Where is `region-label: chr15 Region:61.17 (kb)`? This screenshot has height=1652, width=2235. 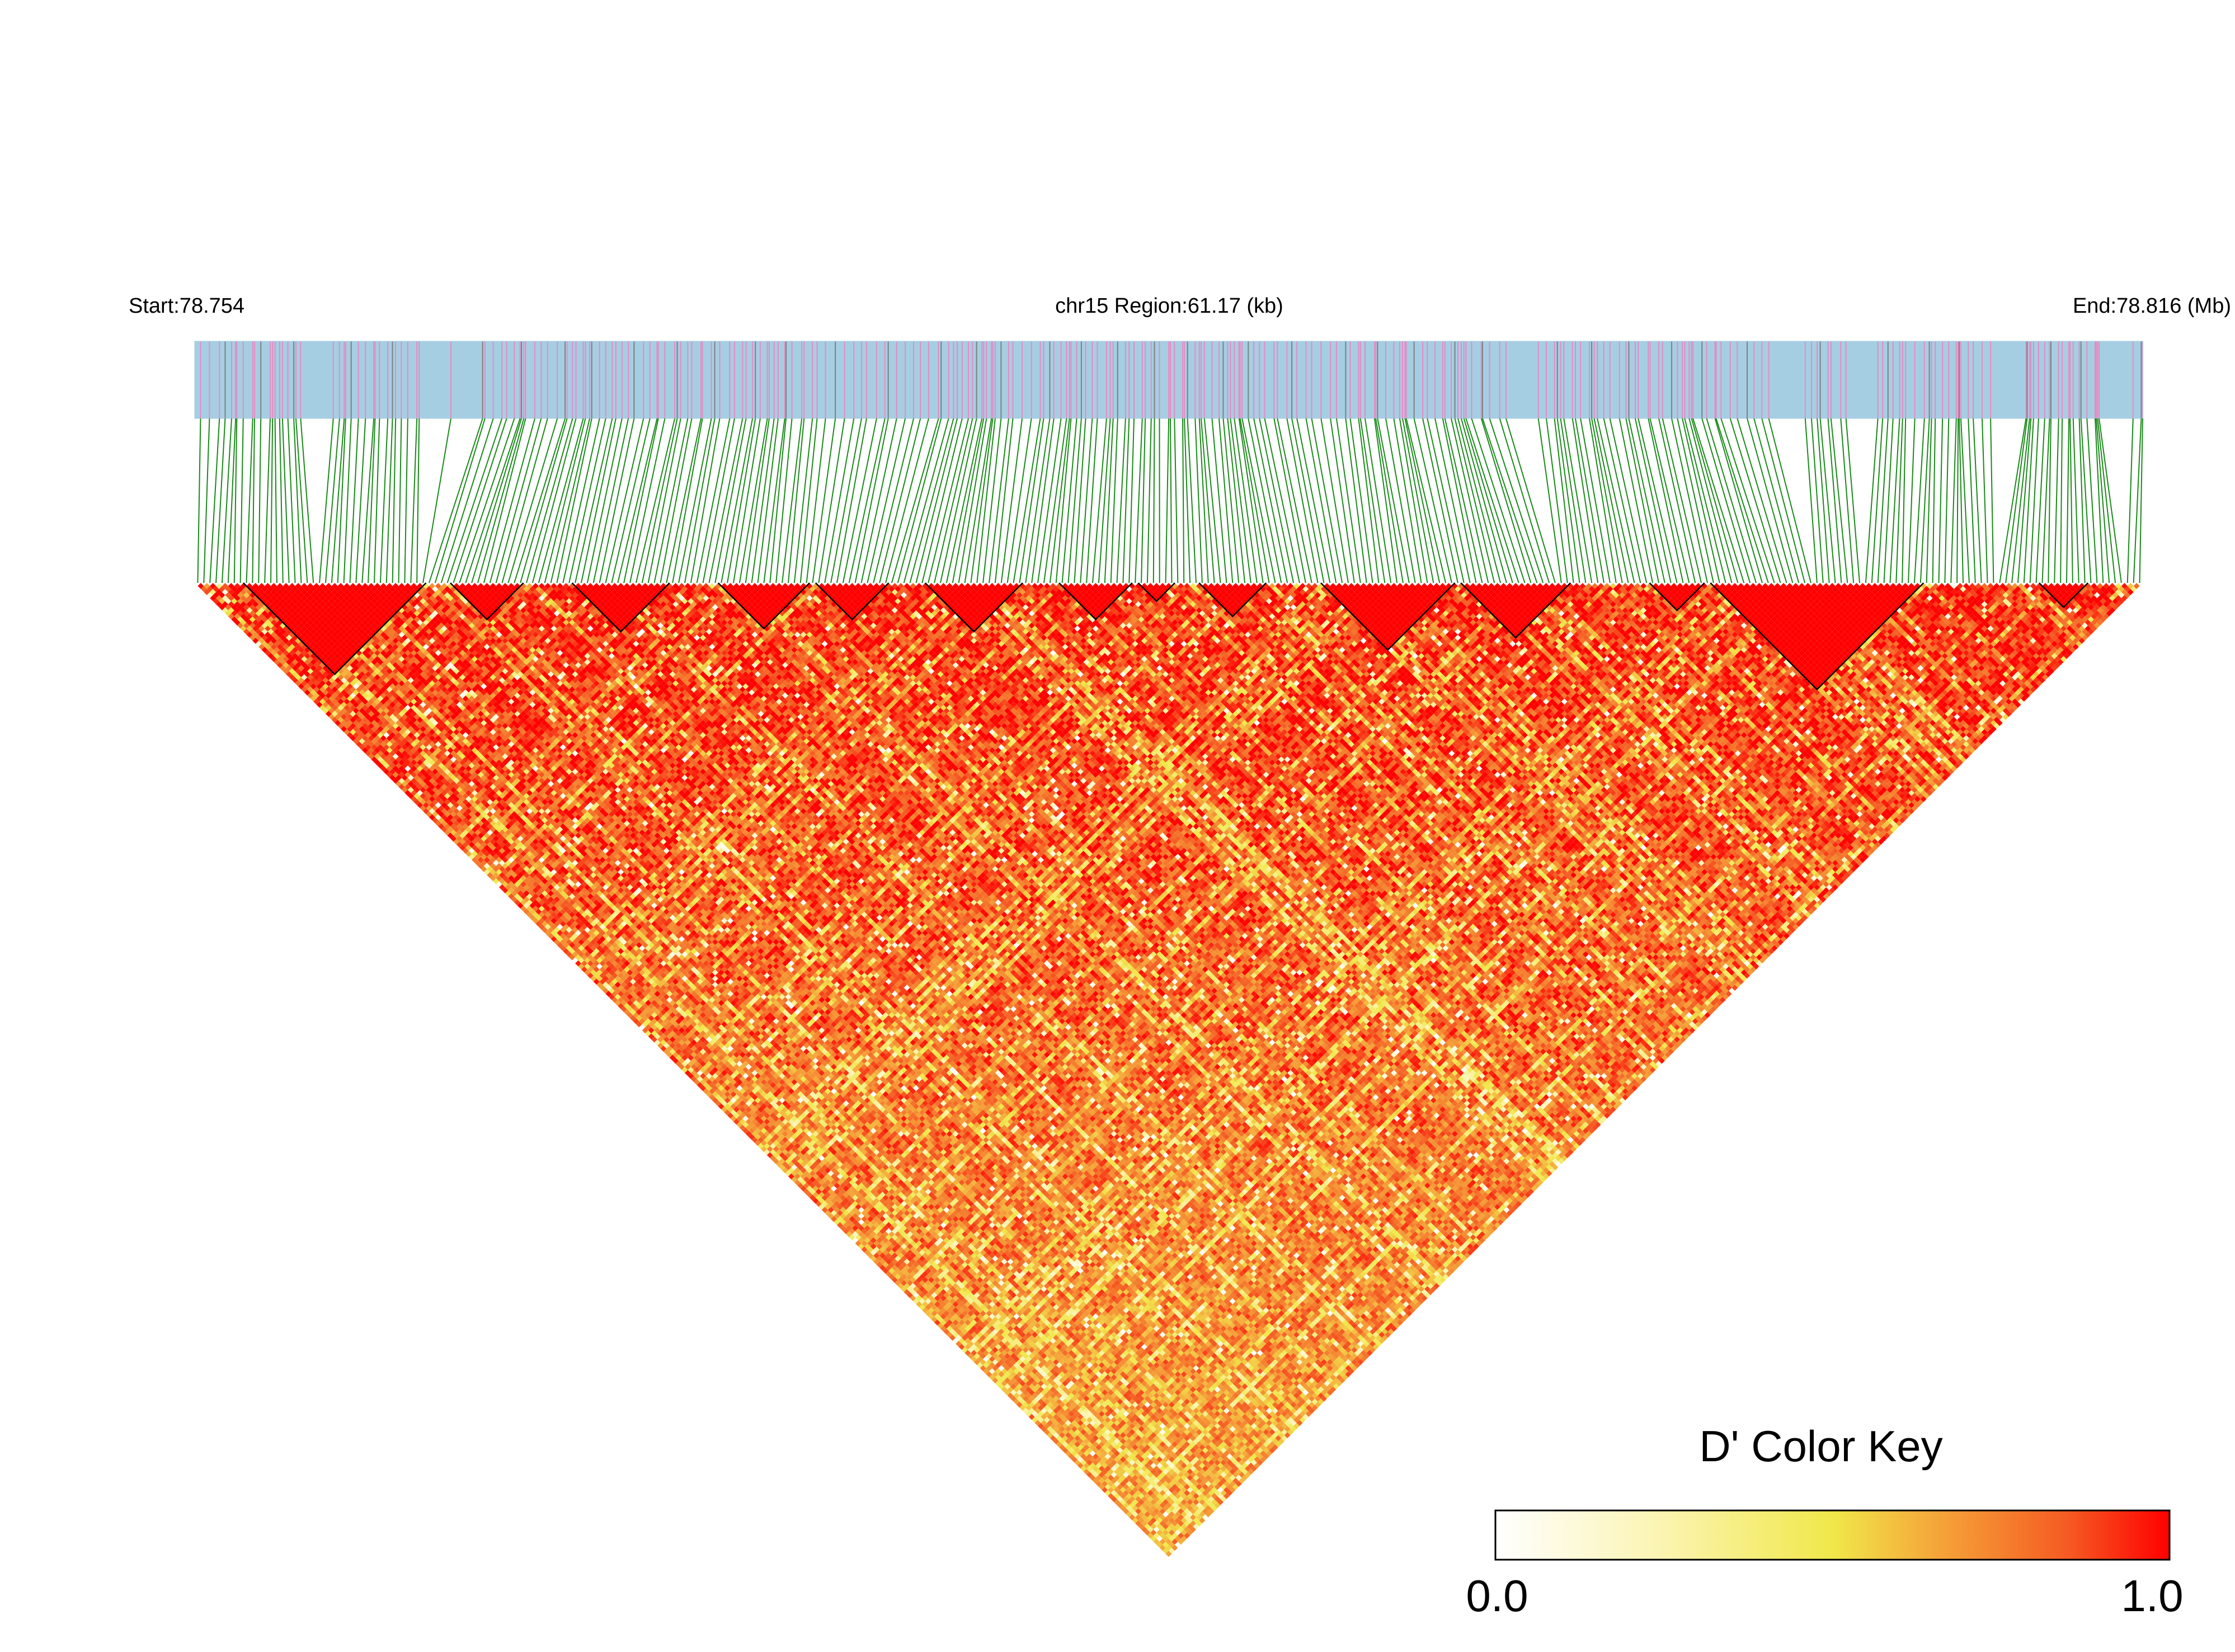 region-label: chr15 Region:61.17 (kb) is located at coordinates (1169, 306).